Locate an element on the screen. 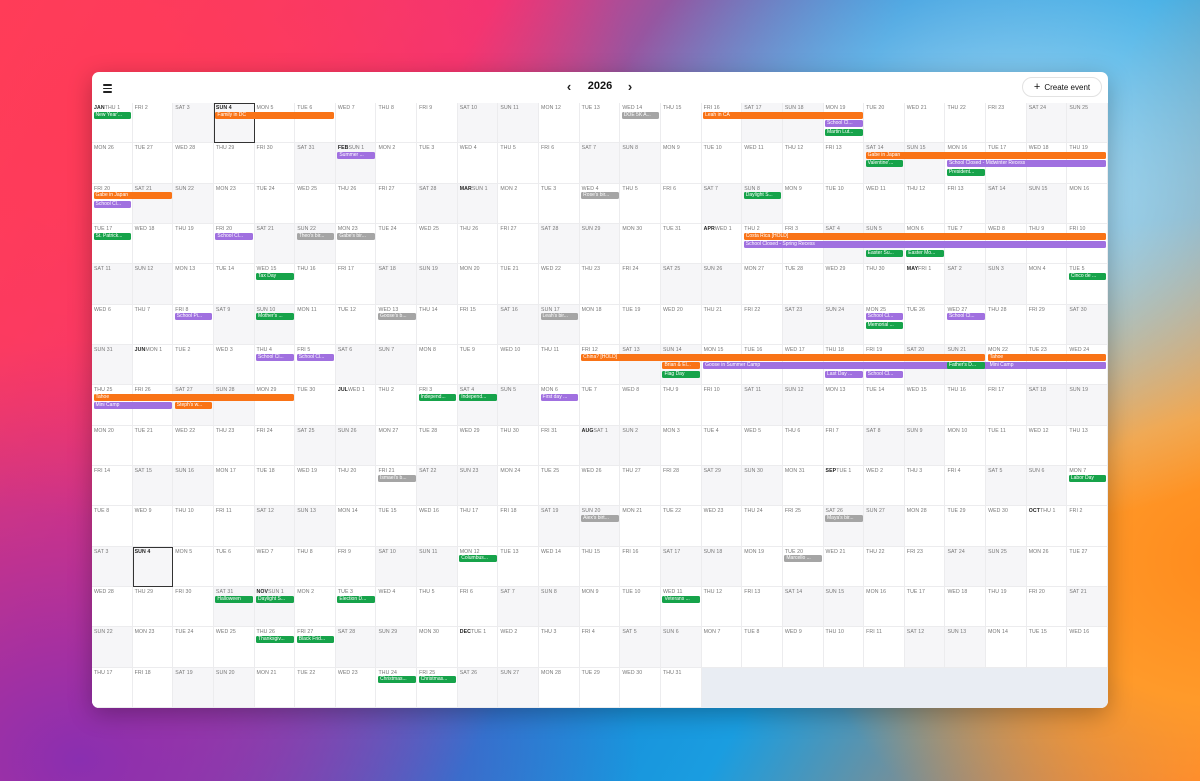 Image resolution: width=1200 pixels, height=781 pixels. day-cell: WED 30 is located at coordinates (1006, 526).